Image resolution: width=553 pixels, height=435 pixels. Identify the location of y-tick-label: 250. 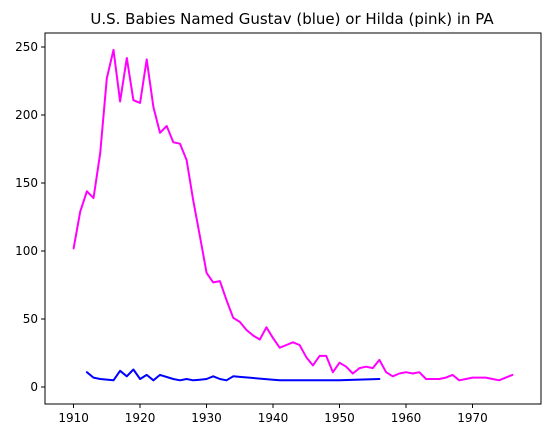
(26, 47).